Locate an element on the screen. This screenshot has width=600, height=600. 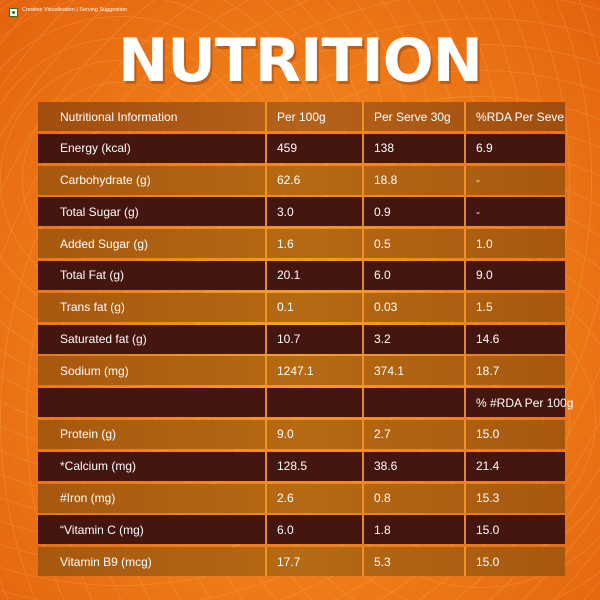
table-cell: 20.1 is located at coordinates (313, 275).